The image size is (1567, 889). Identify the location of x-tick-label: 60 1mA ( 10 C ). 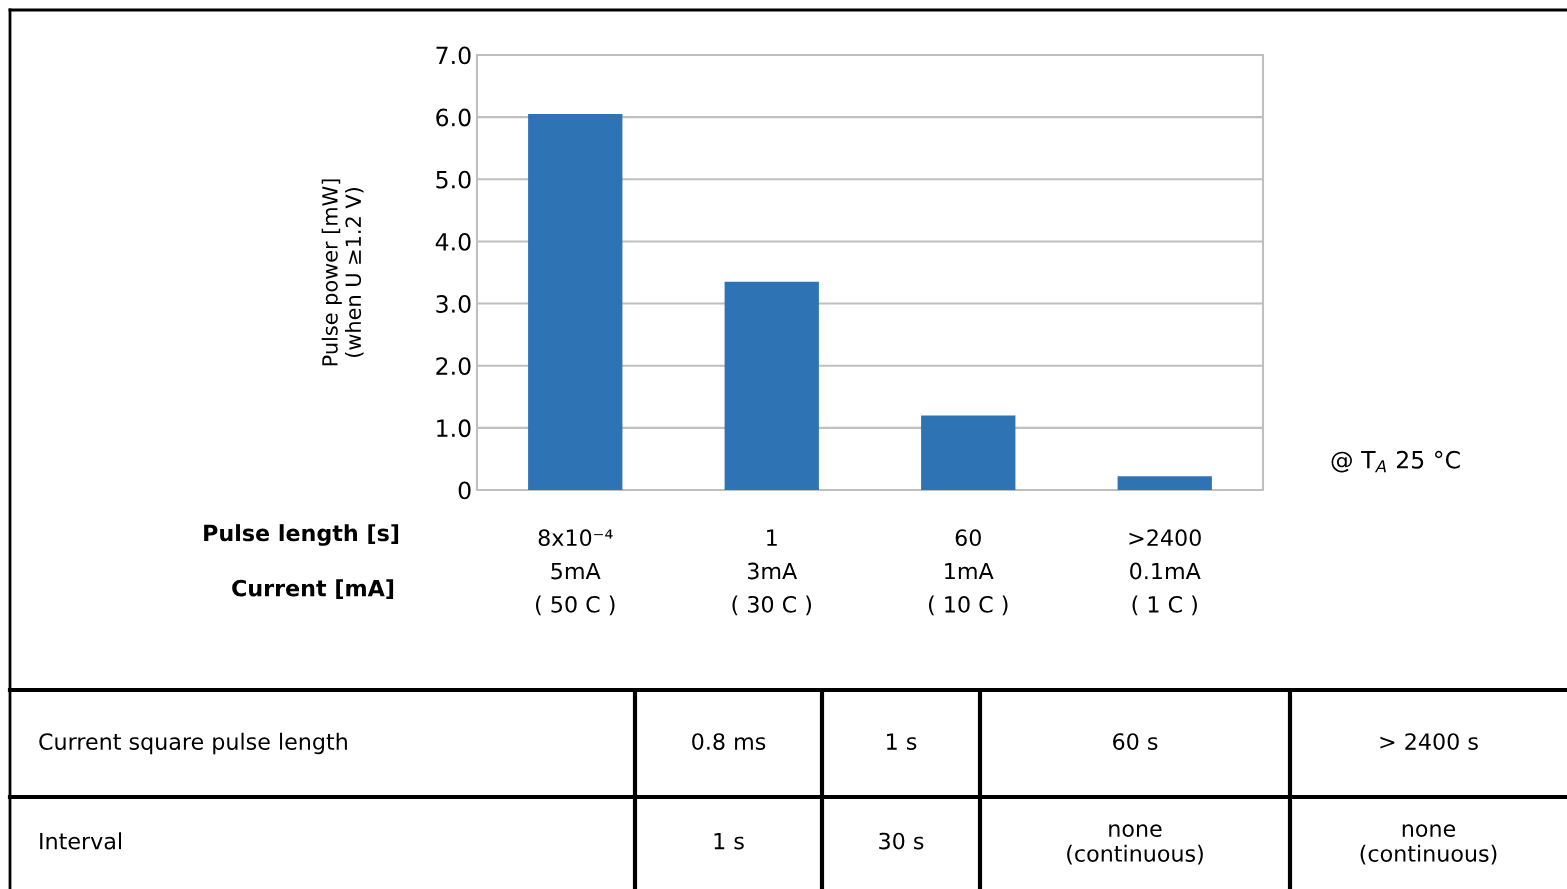
(968, 572).